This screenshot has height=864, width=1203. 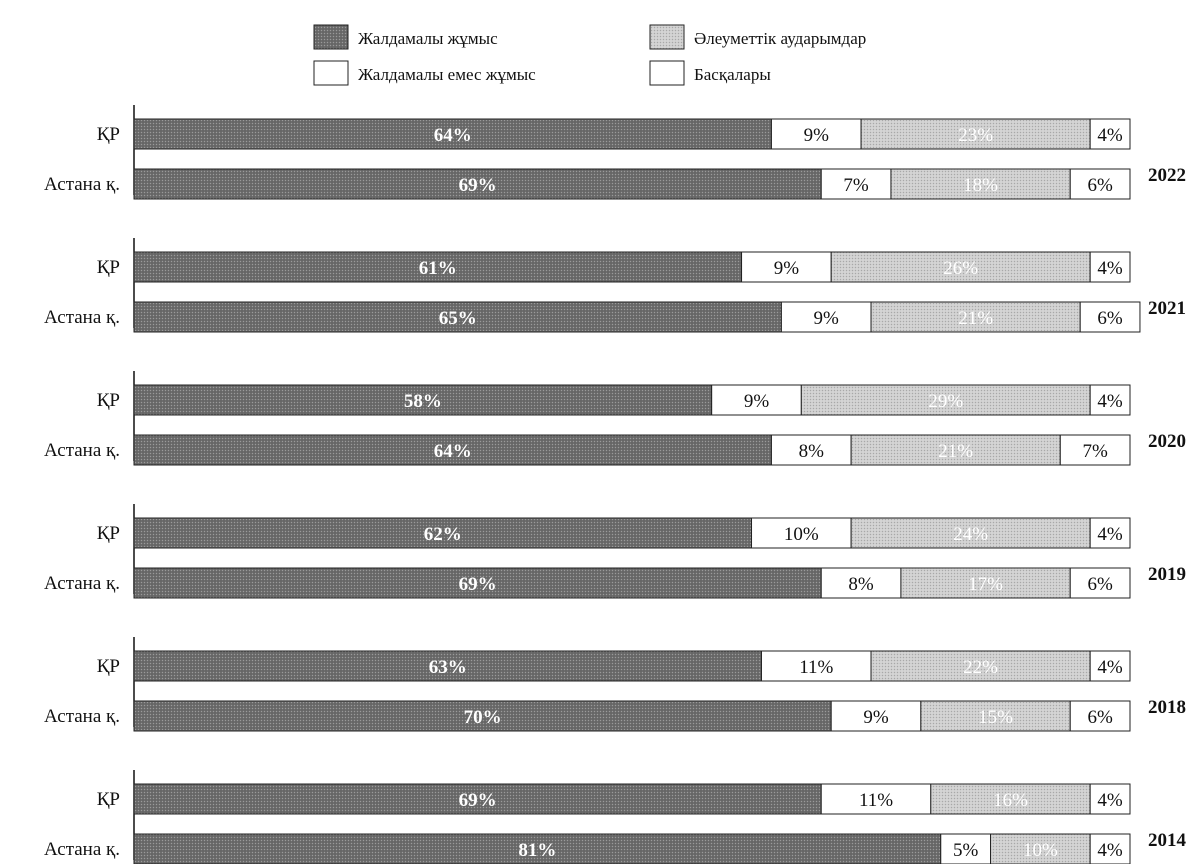 I want to click on year-label: 2021, so click(x=1167, y=308).